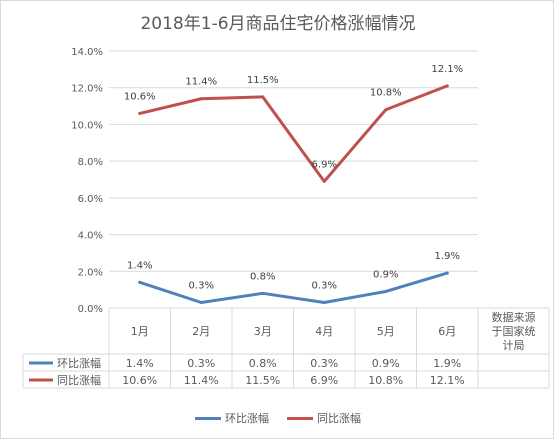 The height and width of the screenshot is (440, 554). I want to click on data-label: 0.8%, so click(262, 276).